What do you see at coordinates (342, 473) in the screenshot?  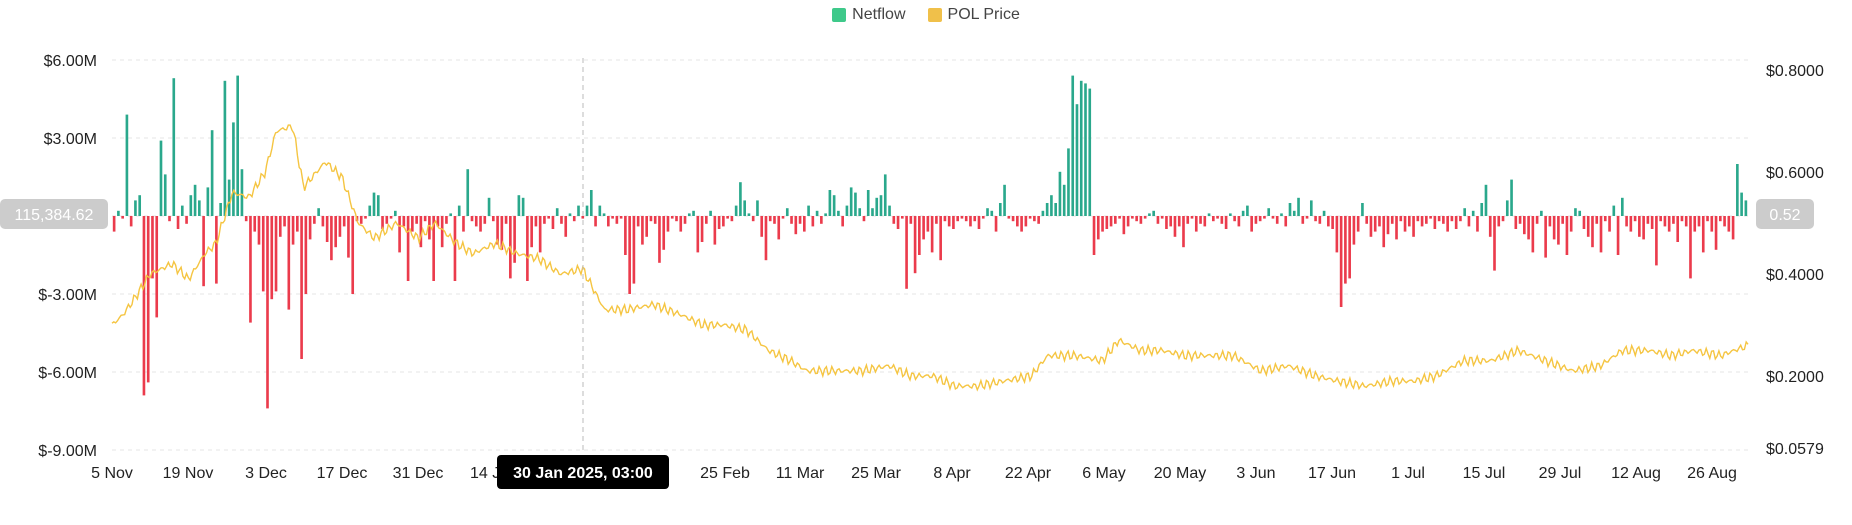 I see `x-tick-label: 17 Dec` at bounding box center [342, 473].